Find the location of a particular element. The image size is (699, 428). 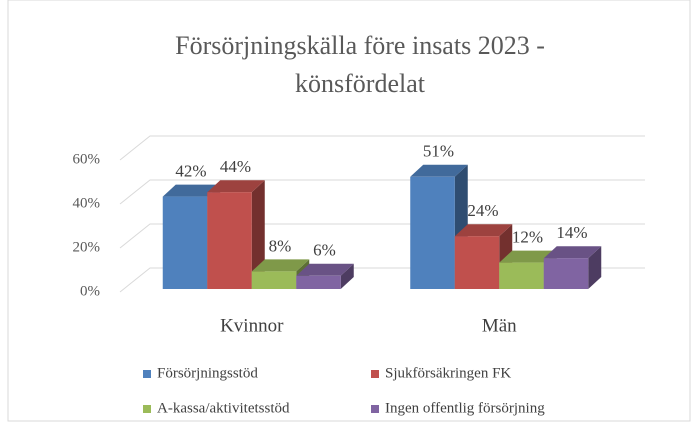

y-tick-label: 0% is located at coordinates (90, 291).